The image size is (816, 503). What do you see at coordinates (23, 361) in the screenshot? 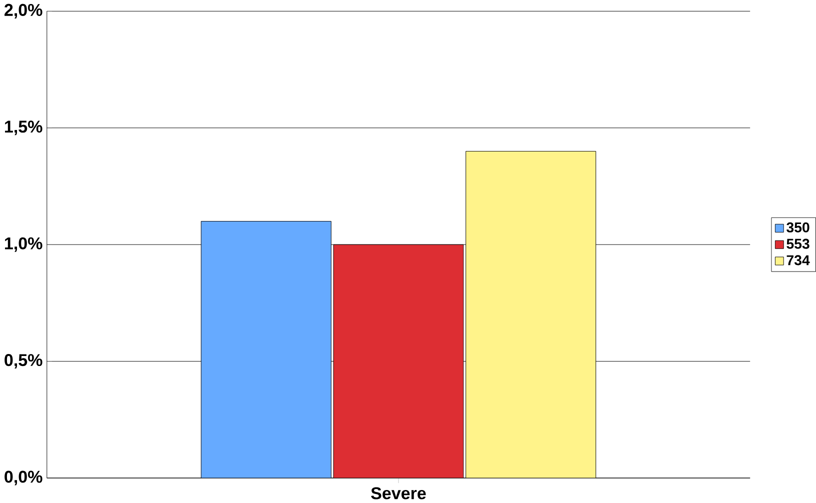
I see `y-tick-label: 0,5%` at bounding box center [23, 361].